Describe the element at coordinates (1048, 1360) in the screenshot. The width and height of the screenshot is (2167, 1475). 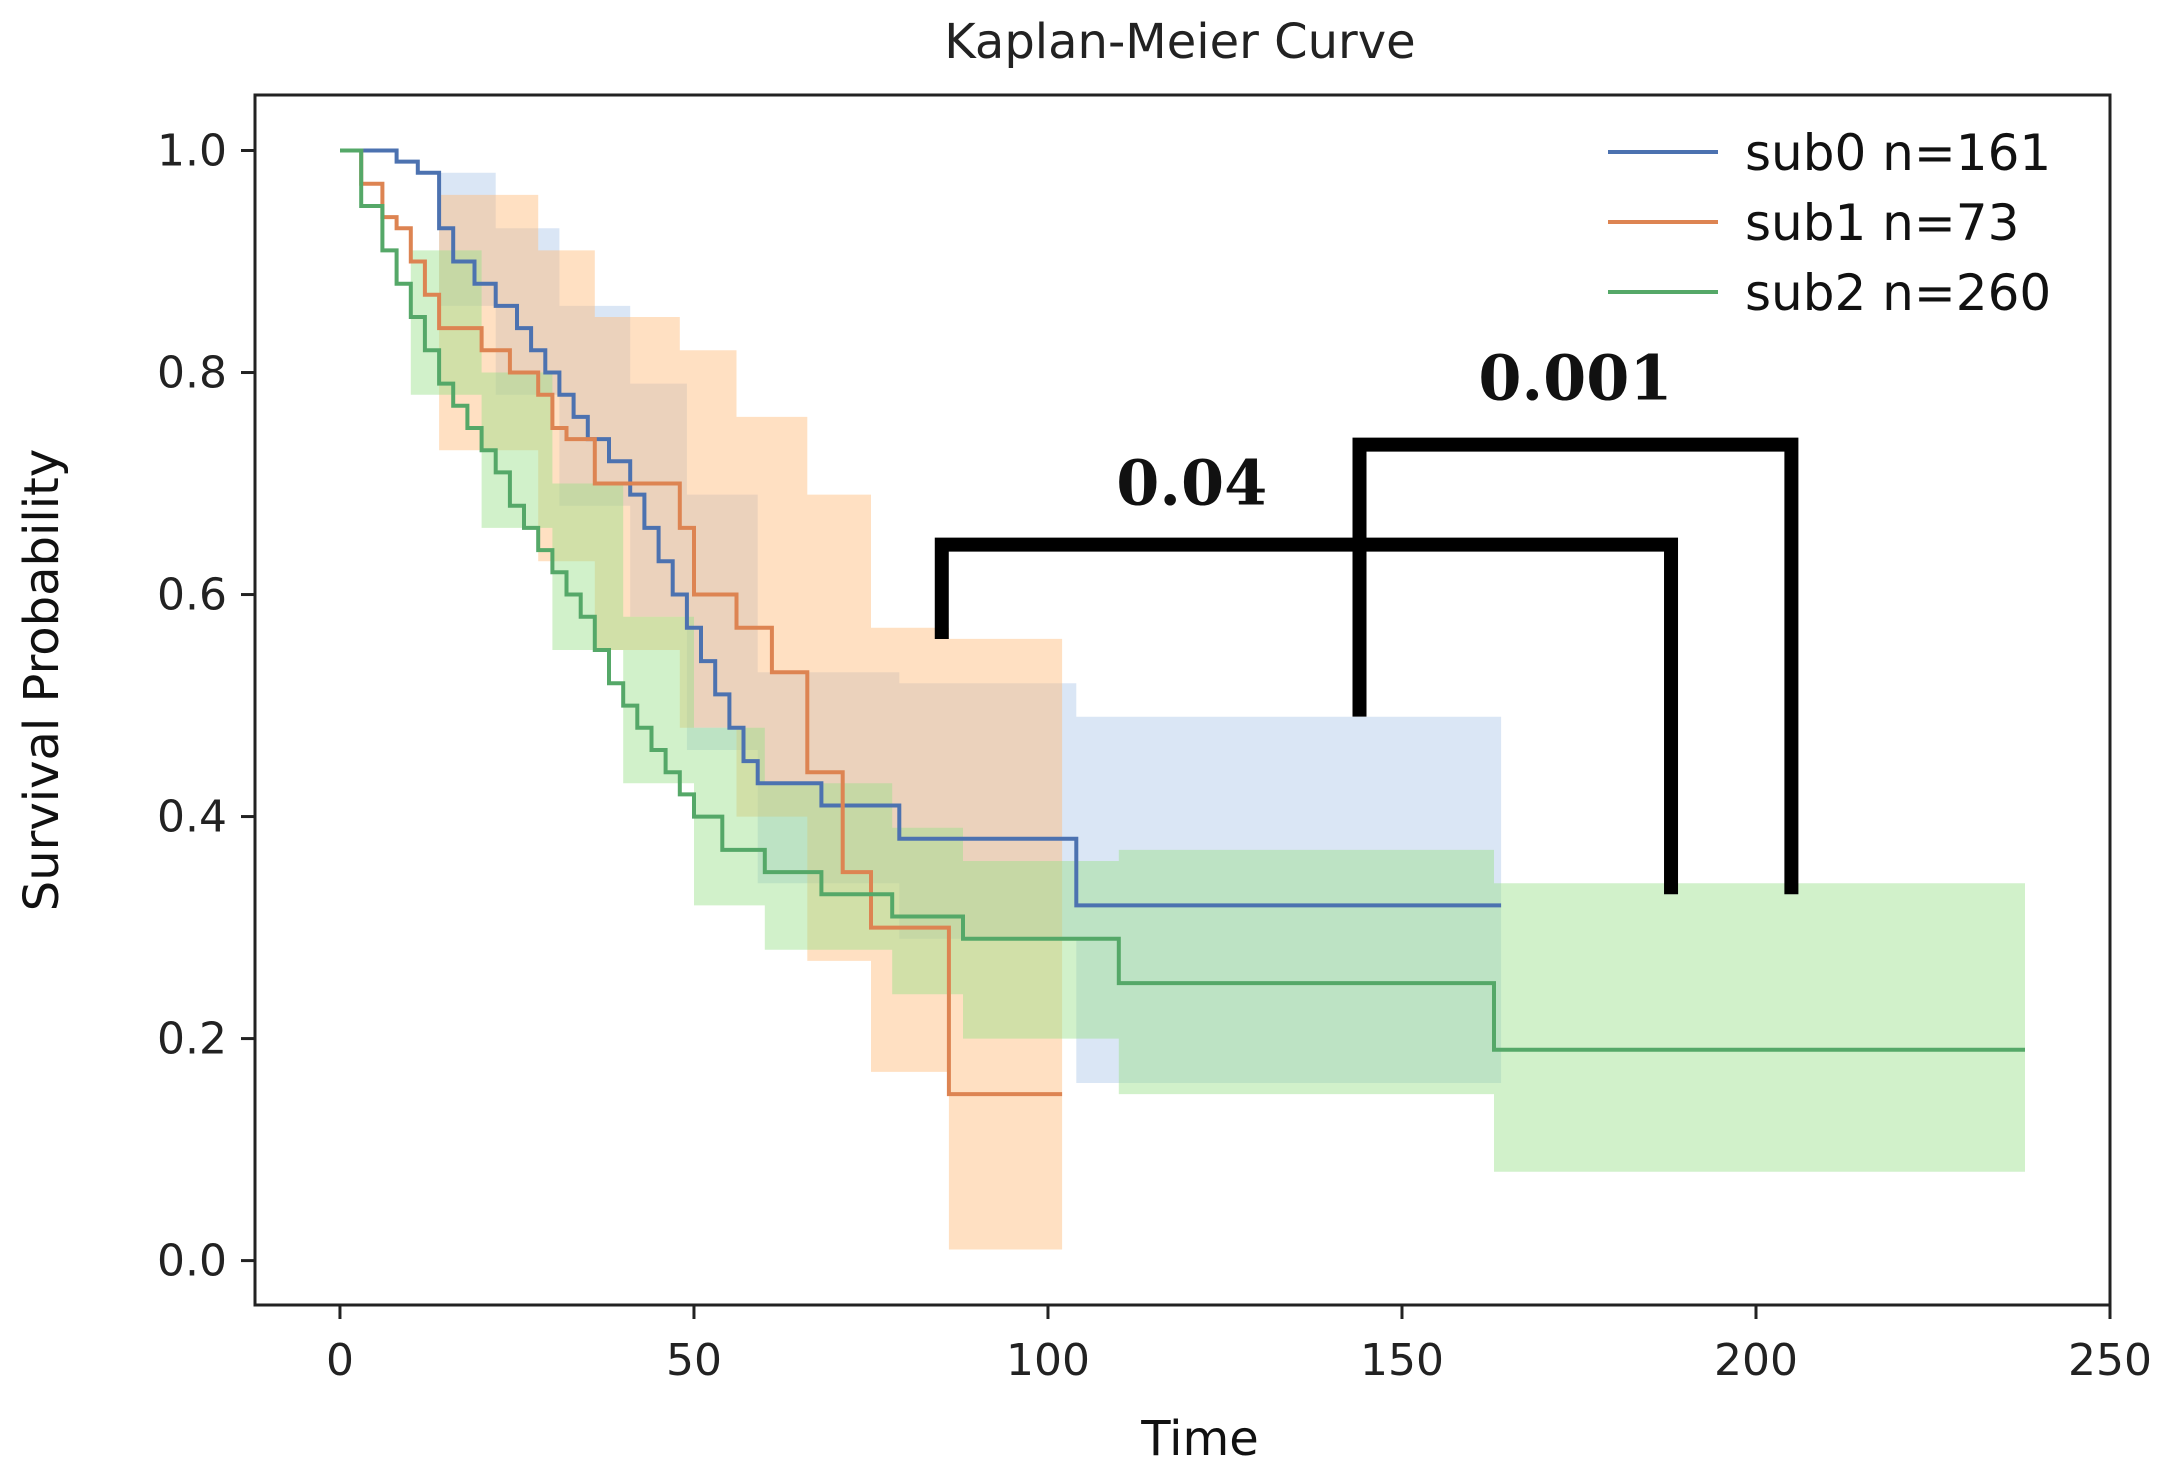
I see `x-tick-label: 100` at that location.